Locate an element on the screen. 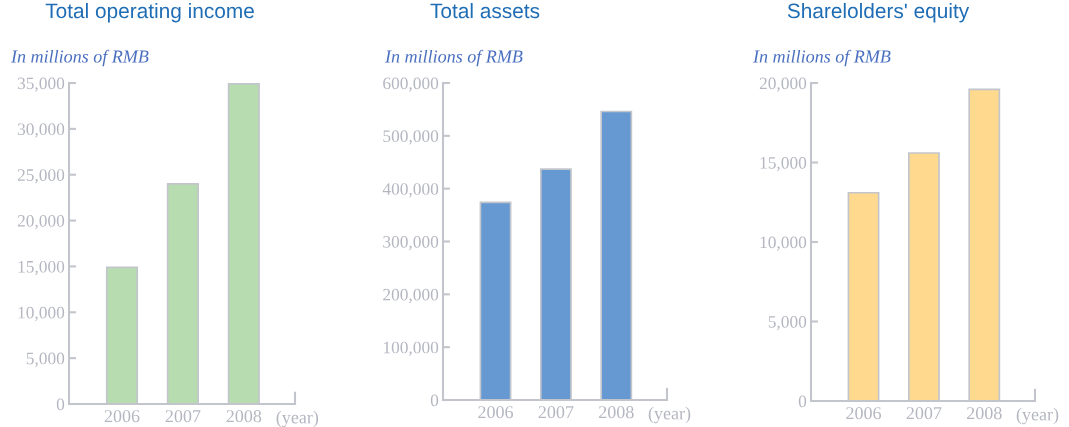  y-tick-label: 600,000 is located at coordinates (411, 84).